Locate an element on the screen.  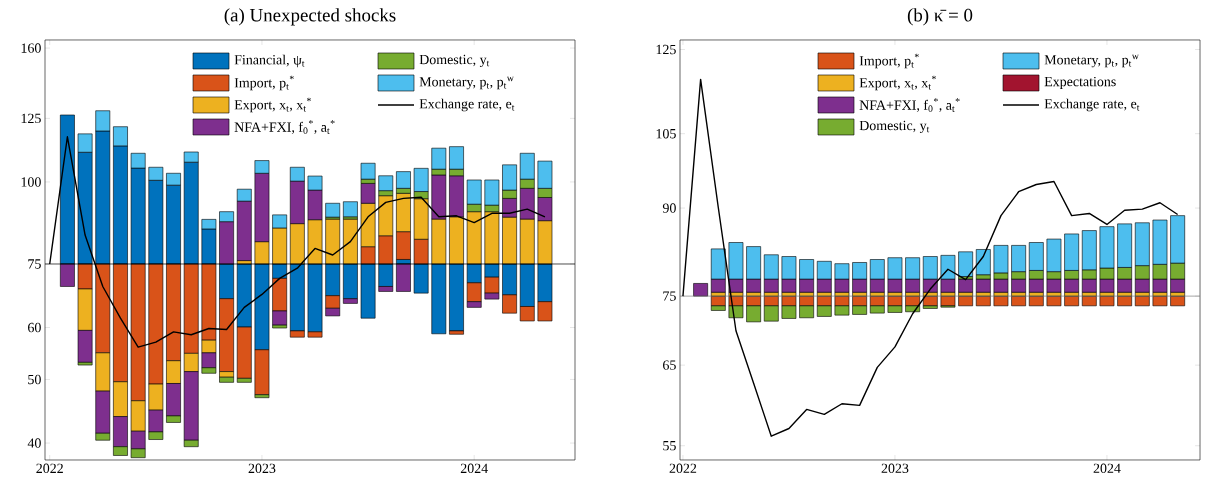
legend-label: Financial, ψ$_{t}$ is located at coordinates (269, 61).